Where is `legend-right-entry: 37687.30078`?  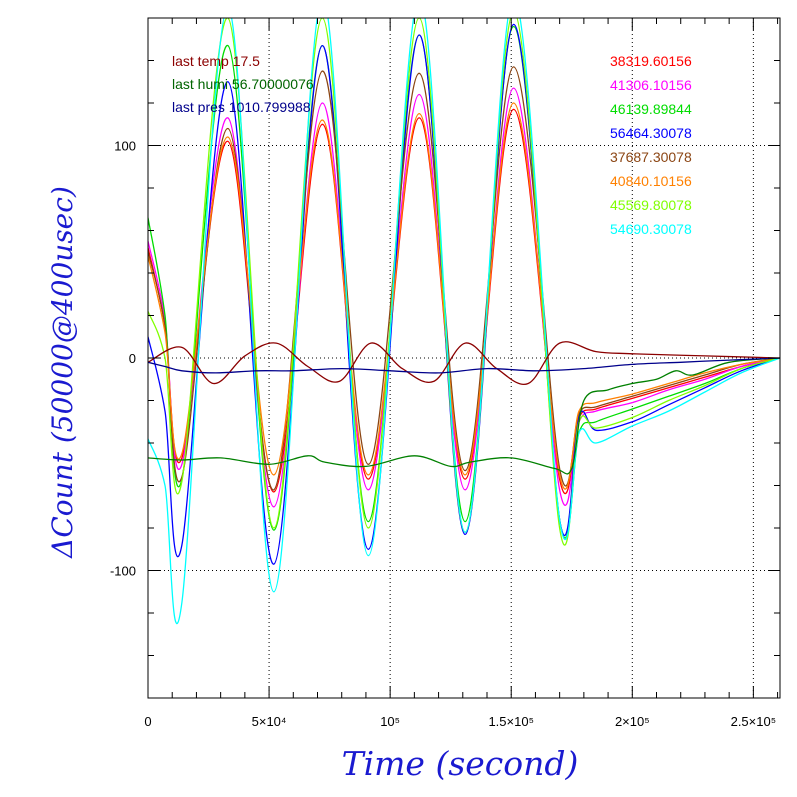
legend-right-entry: 37687.30078 is located at coordinates (651, 157).